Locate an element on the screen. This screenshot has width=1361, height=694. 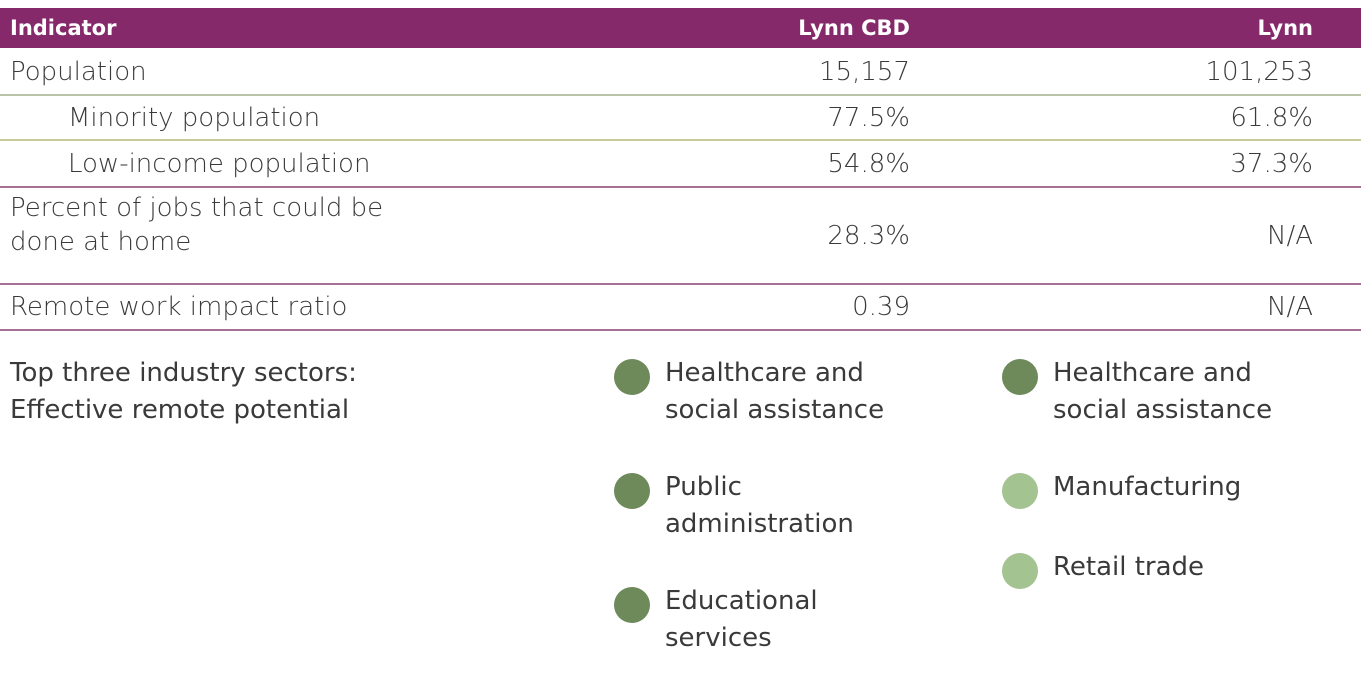
table-row: Low-income population 54.8% 37.3% is located at coordinates (680, 163).